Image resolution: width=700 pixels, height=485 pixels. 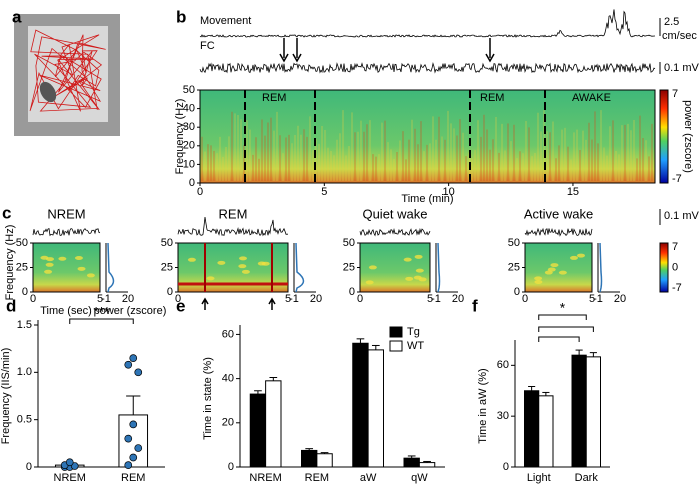 I want to click on x-tick-label: REM, so click(x=317, y=478).